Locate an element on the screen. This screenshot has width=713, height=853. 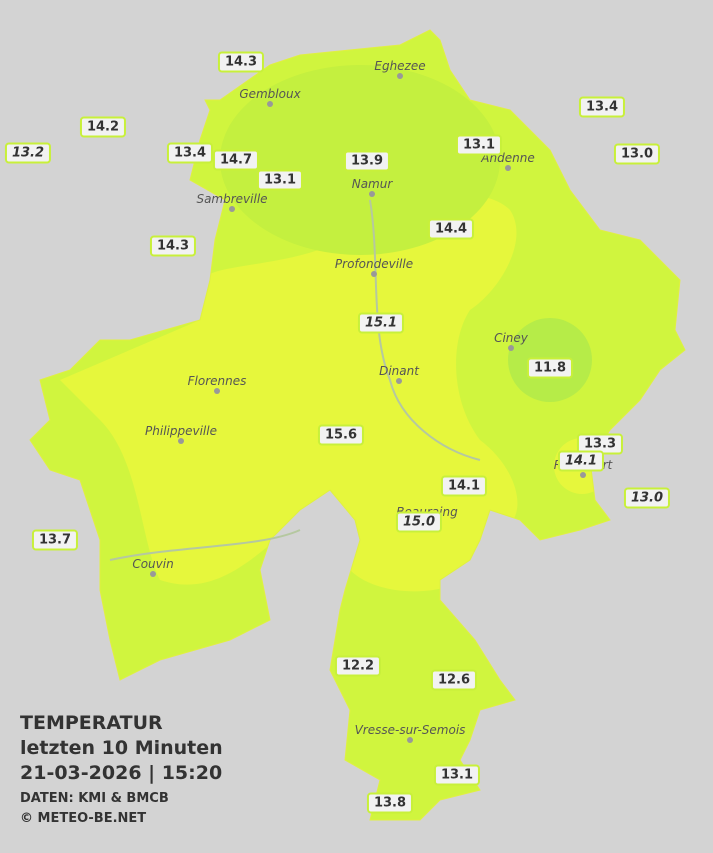
city-name: Dinant is located at coordinates (399, 371).